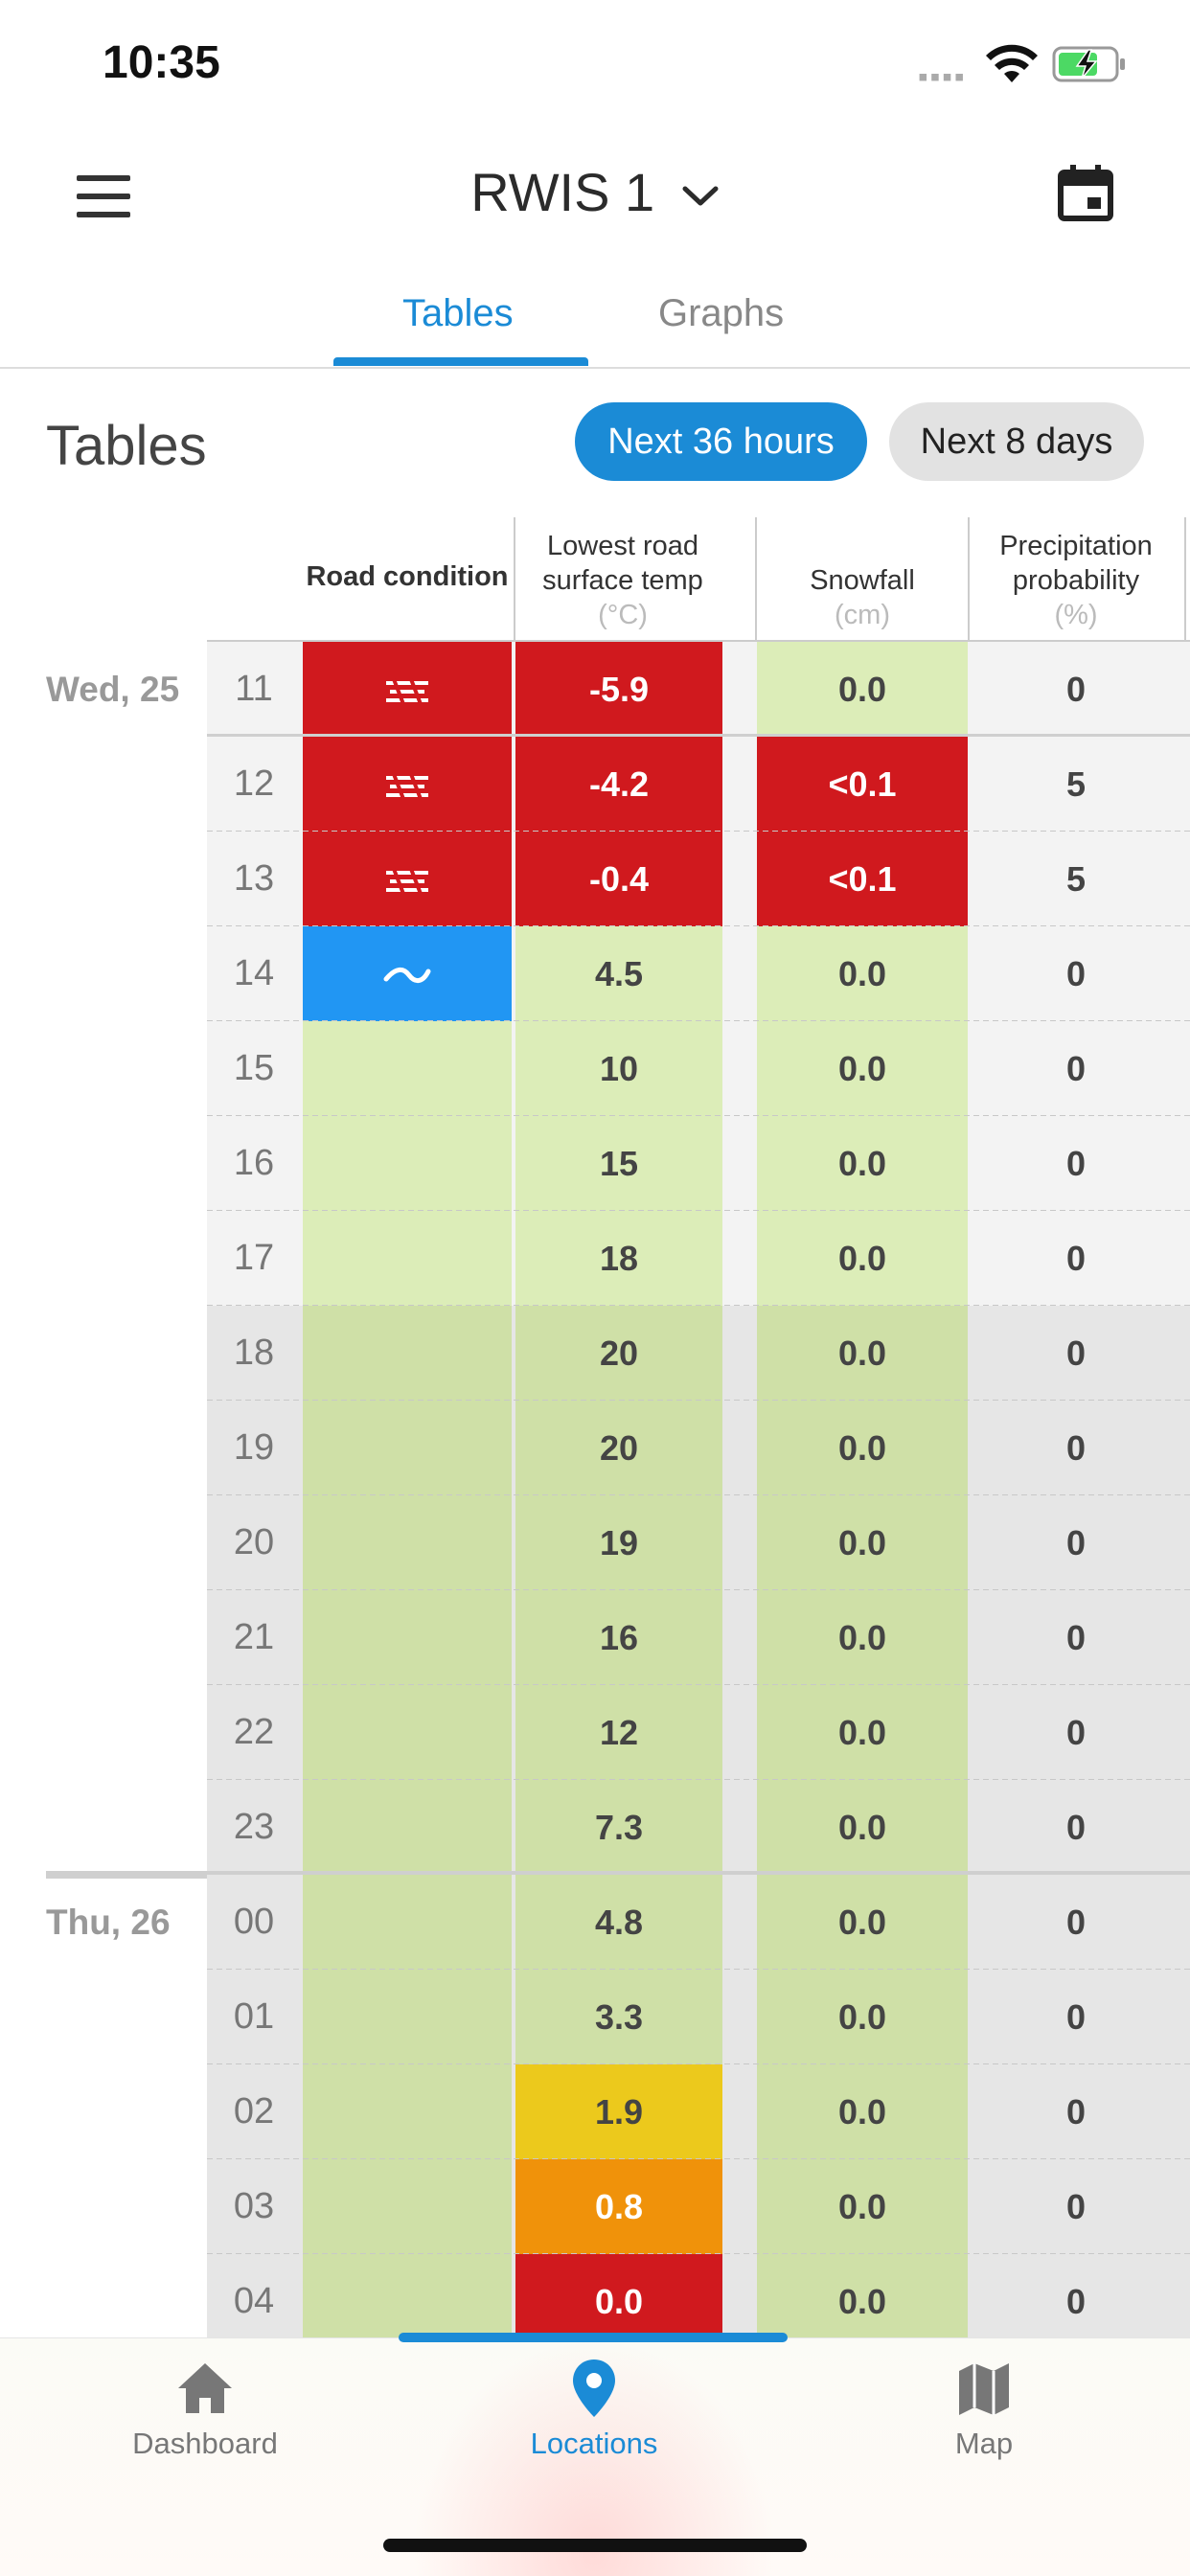 The image size is (1190, 2576). I want to click on hour-label: 19, so click(254, 1447).